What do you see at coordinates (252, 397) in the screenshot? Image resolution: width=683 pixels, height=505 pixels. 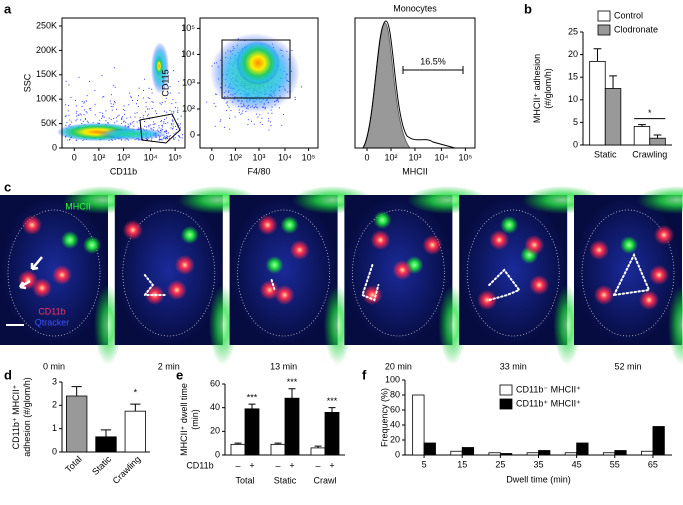 I see `significance: ***` at bounding box center [252, 397].